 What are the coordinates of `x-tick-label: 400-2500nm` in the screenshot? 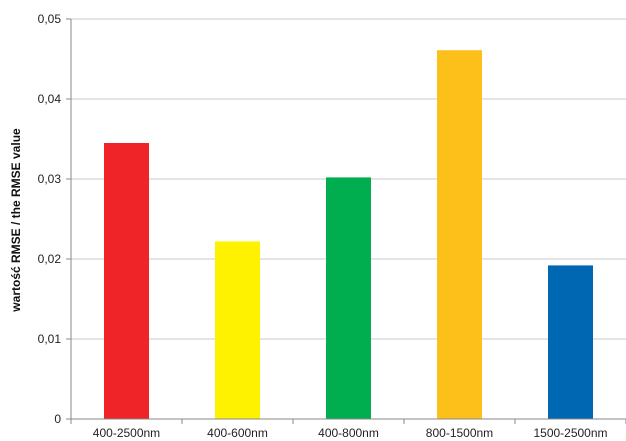 It's located at (126, 433).